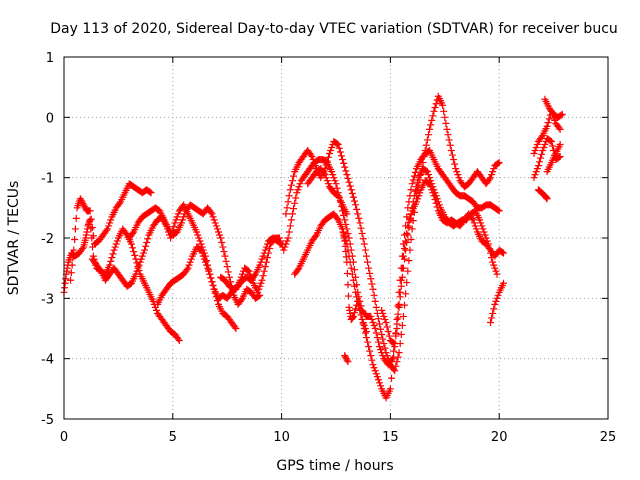 The width and height of the screenshot is (640, 480). Describe the element at coordinates (47, 239) in the screenshot. I see `y-tick-label: -2` at that location.